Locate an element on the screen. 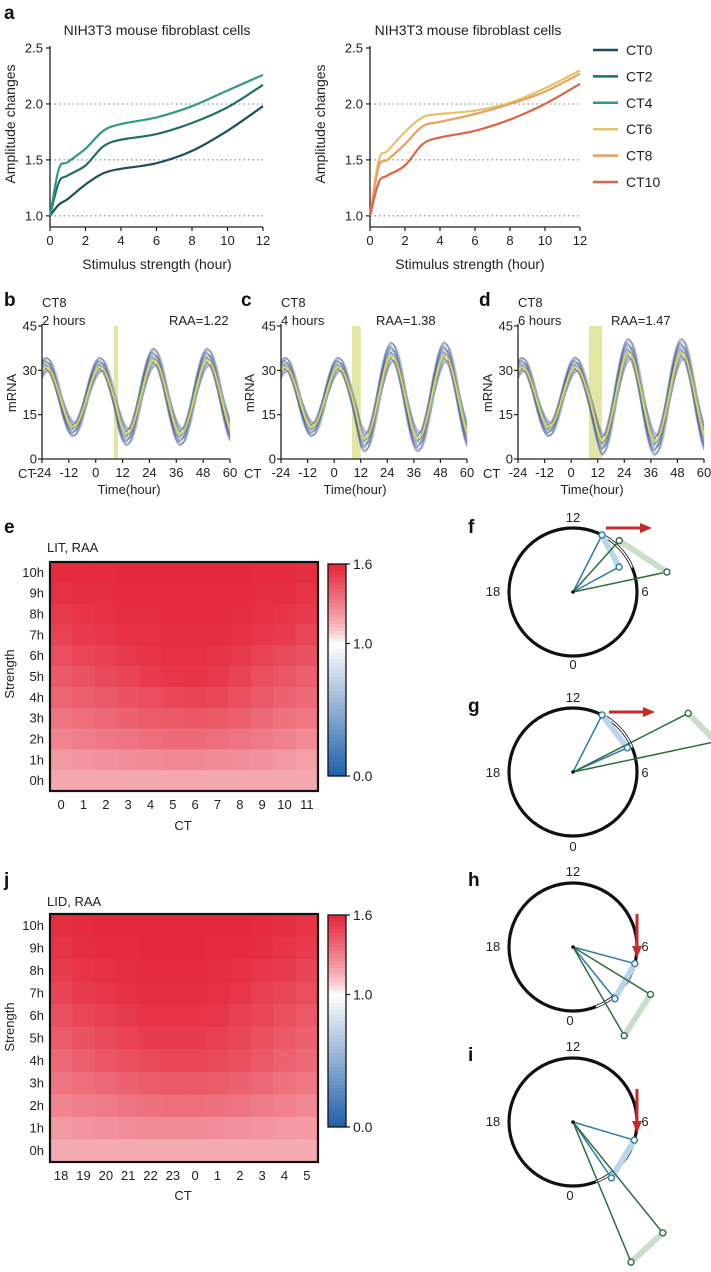 This screenshot has height=1272, width=711. phase-band-green is located at coordinates (643, 556).